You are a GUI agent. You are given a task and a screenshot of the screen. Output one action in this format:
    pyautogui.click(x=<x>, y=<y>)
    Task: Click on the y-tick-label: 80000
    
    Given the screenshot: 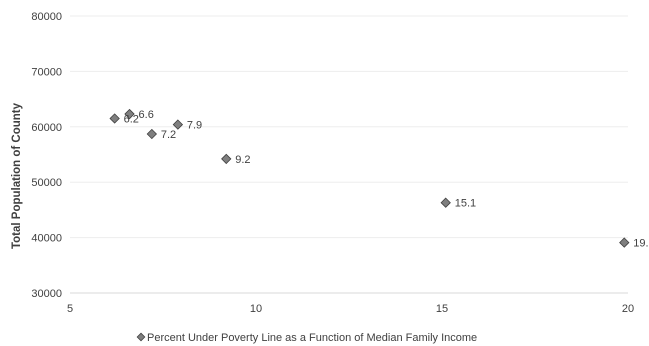 What is the action you would take?
    pyautogui.click(x=46, y=17)
    